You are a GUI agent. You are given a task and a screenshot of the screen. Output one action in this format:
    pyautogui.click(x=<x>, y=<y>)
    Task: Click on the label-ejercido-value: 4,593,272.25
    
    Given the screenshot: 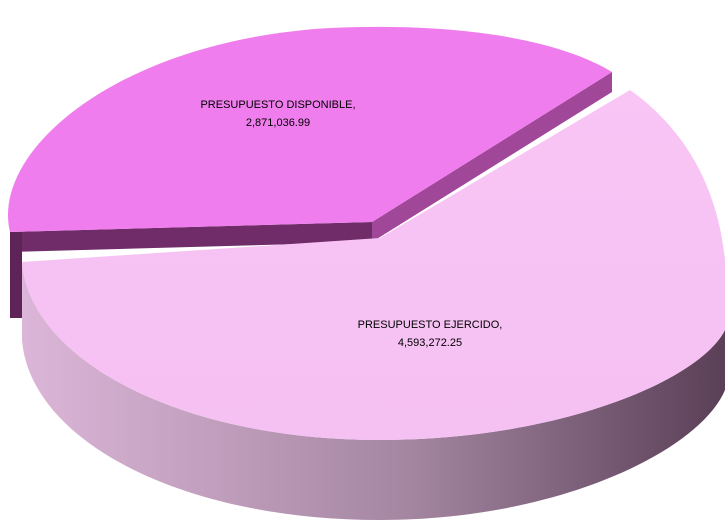 What is the action you would take?
    pyautogui.click(x=430, y=343)
    